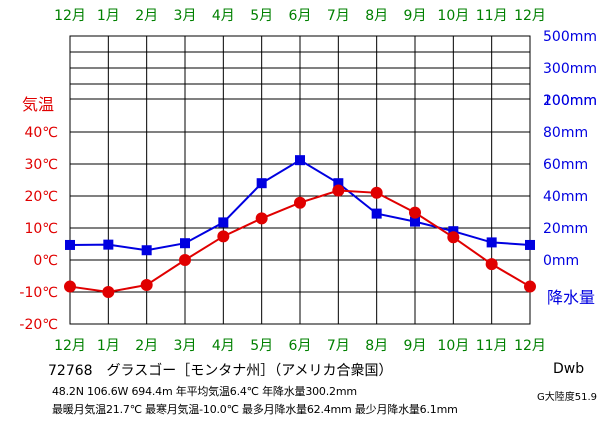  I want to click on temperature-tick-label: 0℃, so click(45, 261).